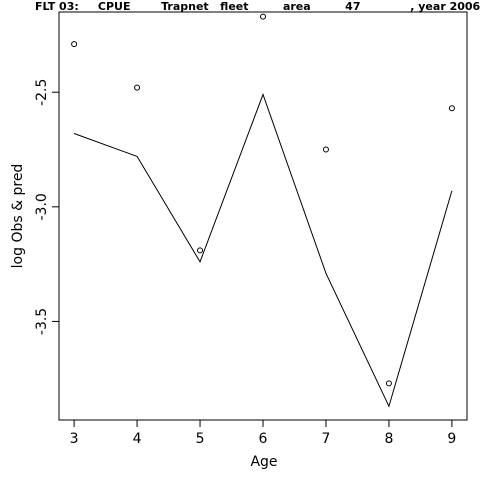 The height and width of the screenshot is (480, 480). What do you see at coordinates (74, 439) in the screenshot?
I see `x-tick-label: 3` at bounding box center [74, 439].